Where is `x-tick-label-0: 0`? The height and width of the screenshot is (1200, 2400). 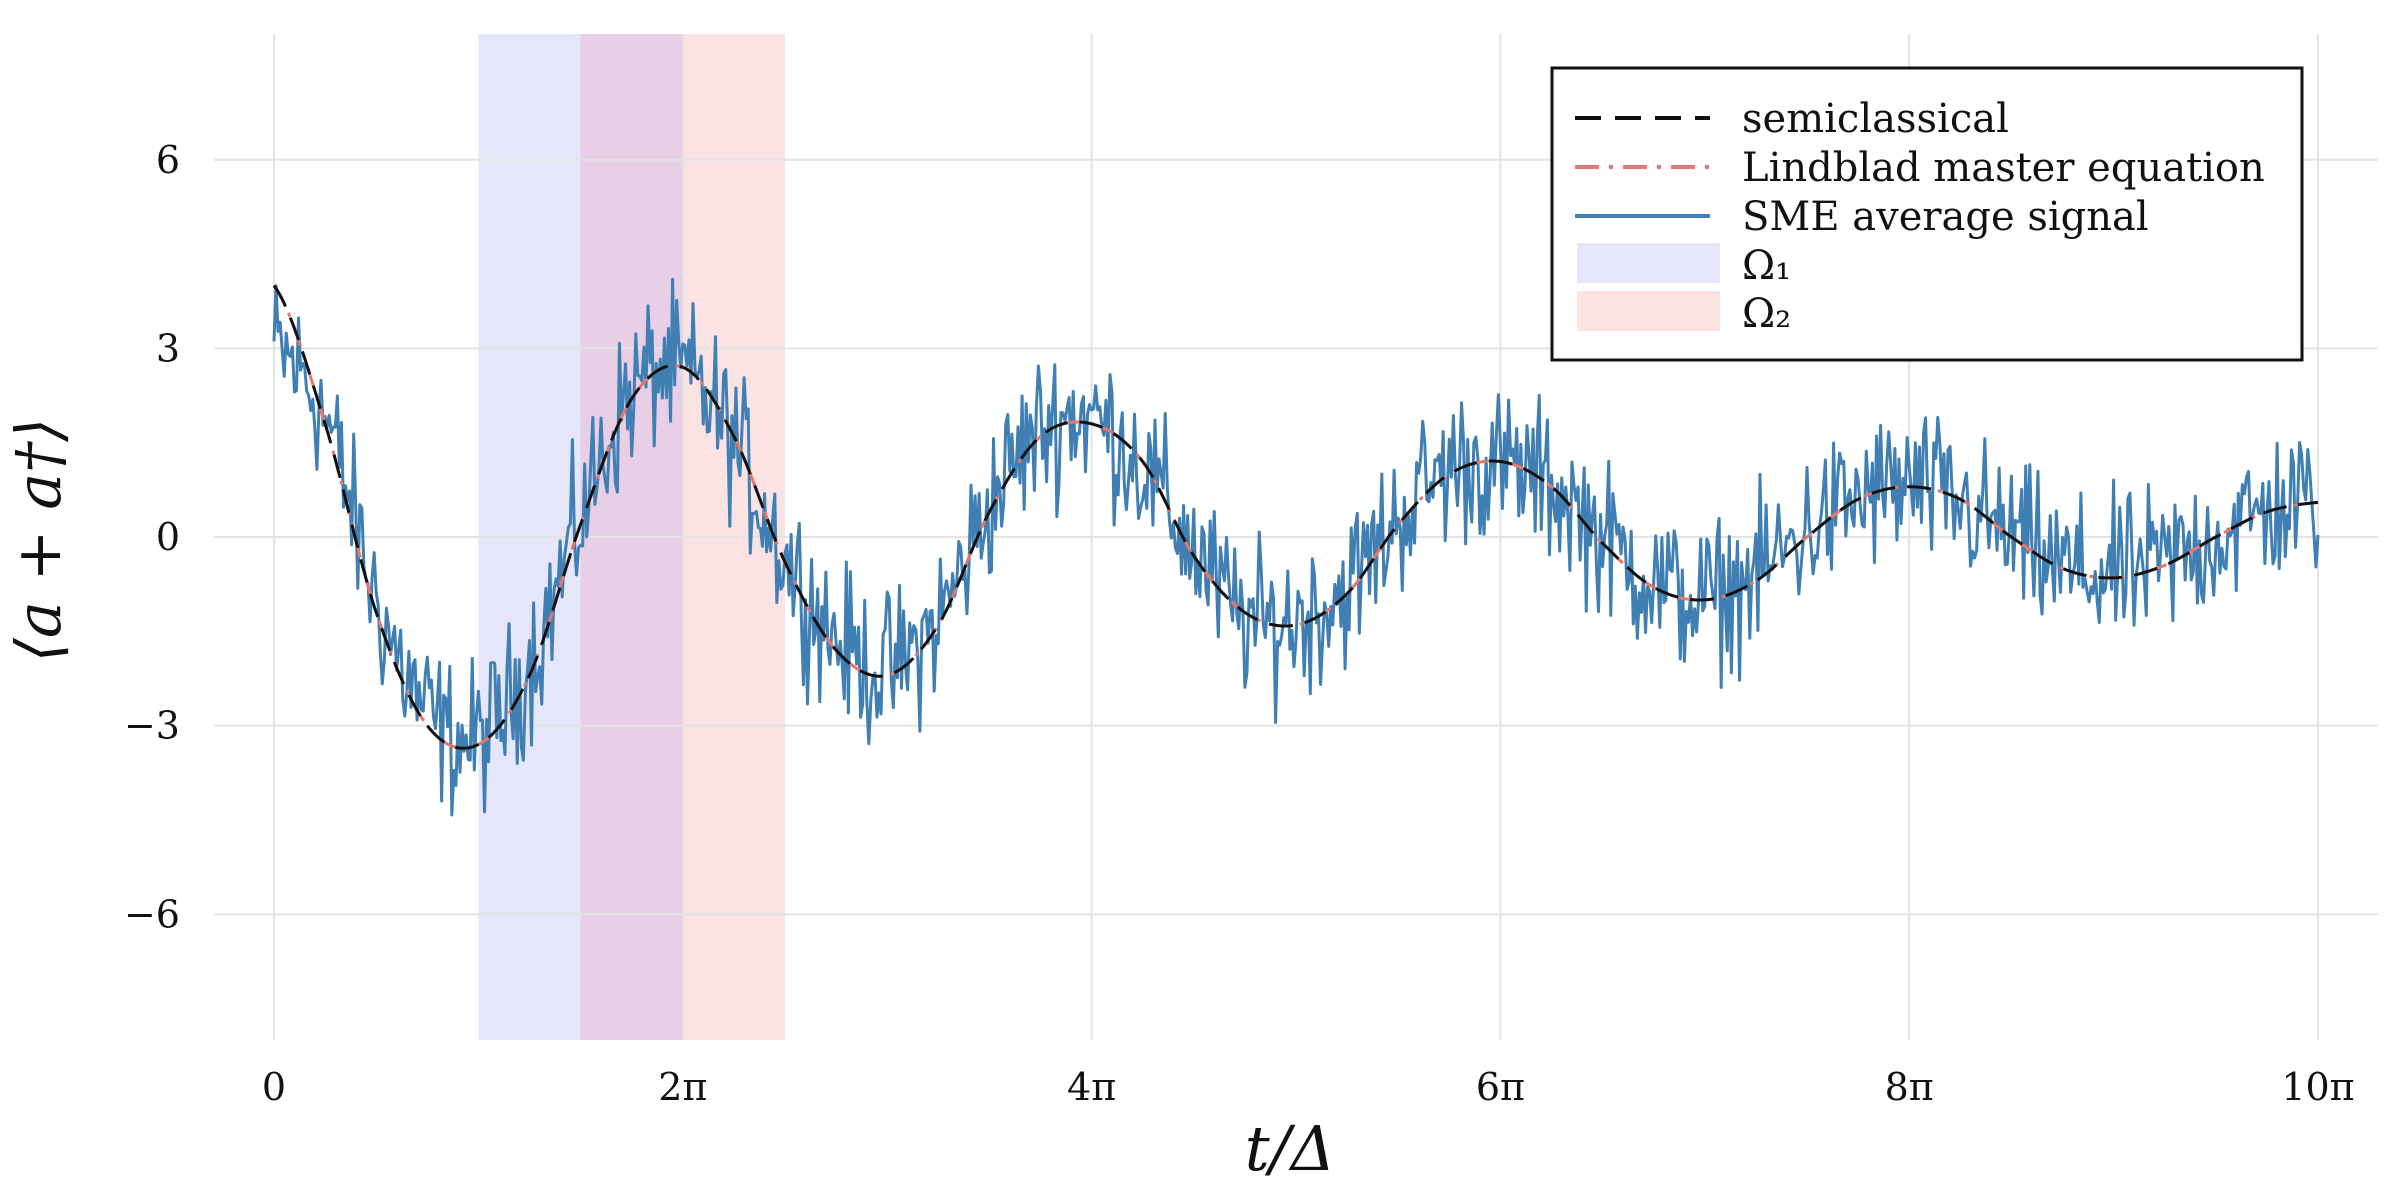
x-tick-label-0: 0 is located at coordinates (274, 1087).